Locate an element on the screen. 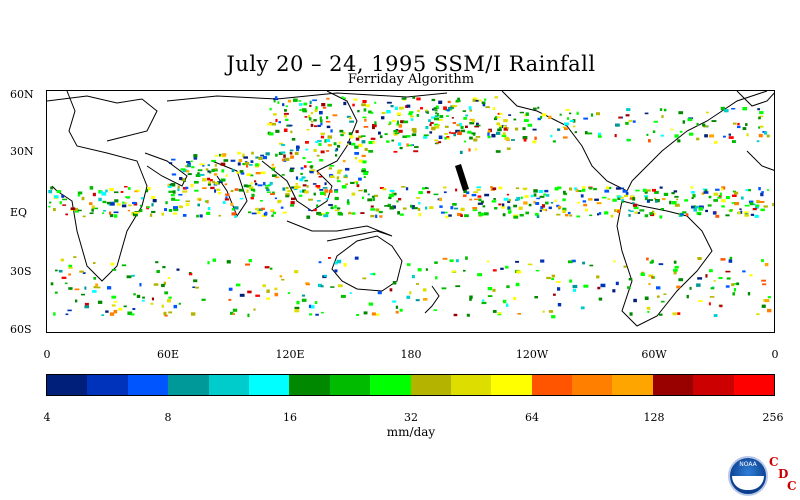 The width and height of the screenshot is (800, 500). colorbar-tick-64: 64 is located at coordinates (532, 417).